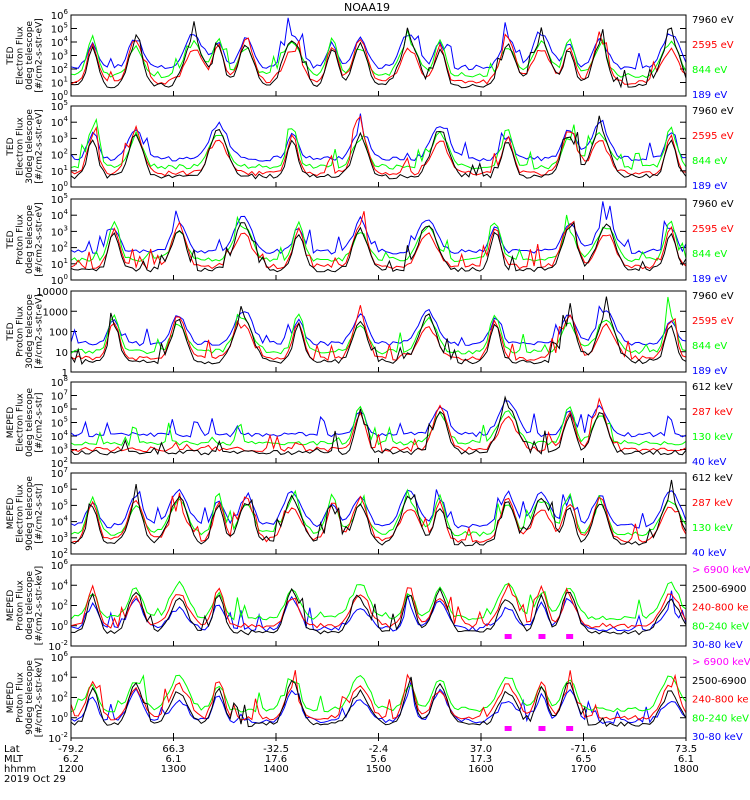 The image size is (750, 800). What do you see at coordinates (71, 749) in the screenshot?
I see `footer-value: -79.2` at bounding box center [71, 749].